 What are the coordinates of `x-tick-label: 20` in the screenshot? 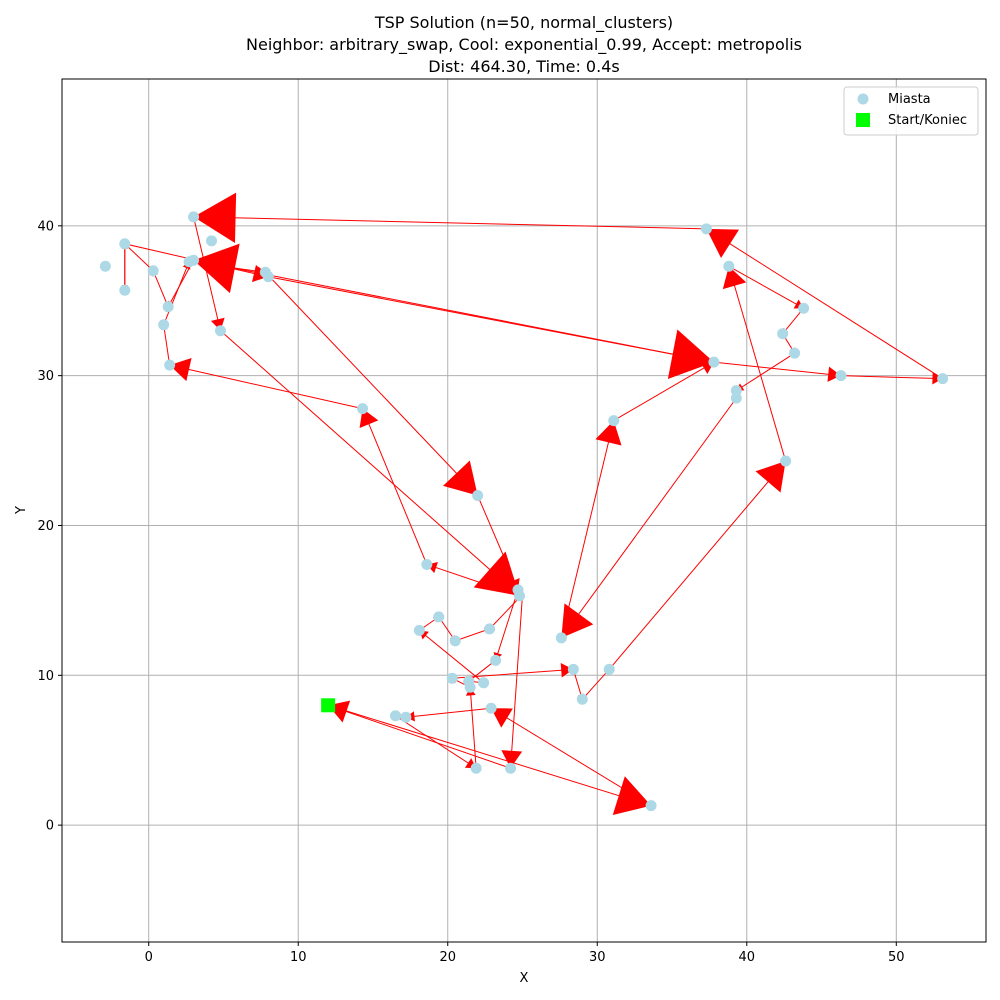 It's located at (447, 957).